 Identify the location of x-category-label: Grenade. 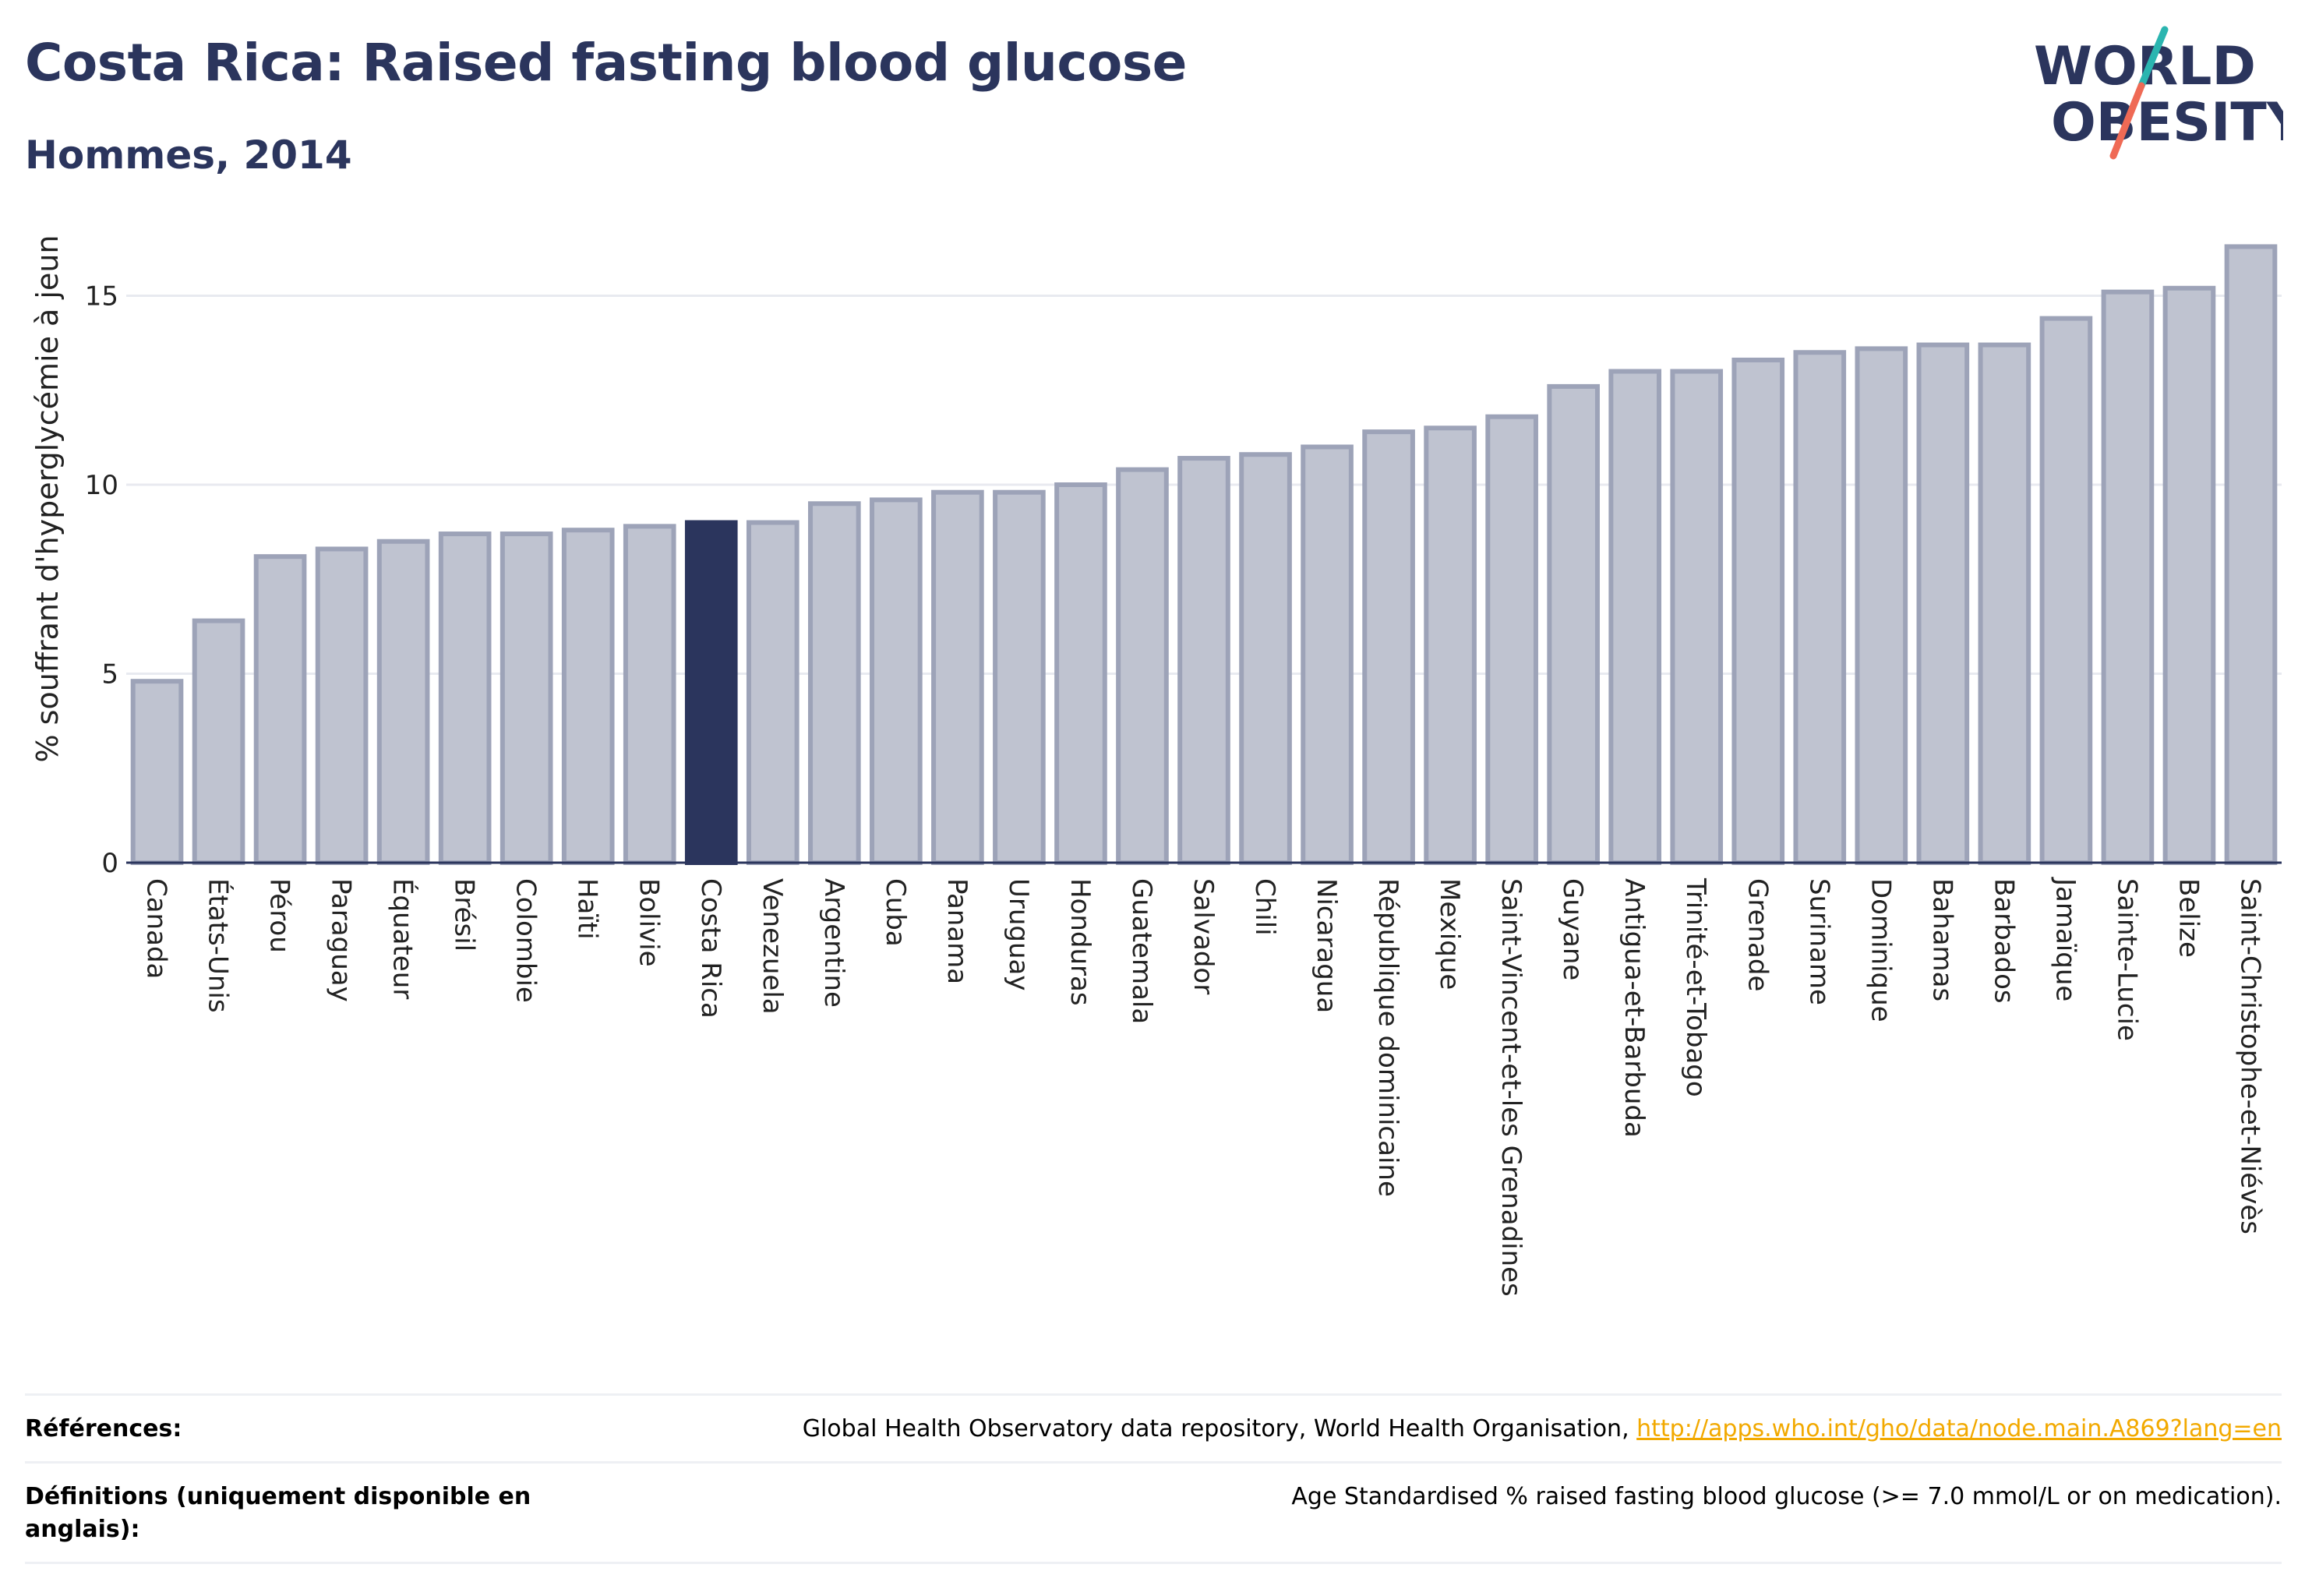
(1757, 934).